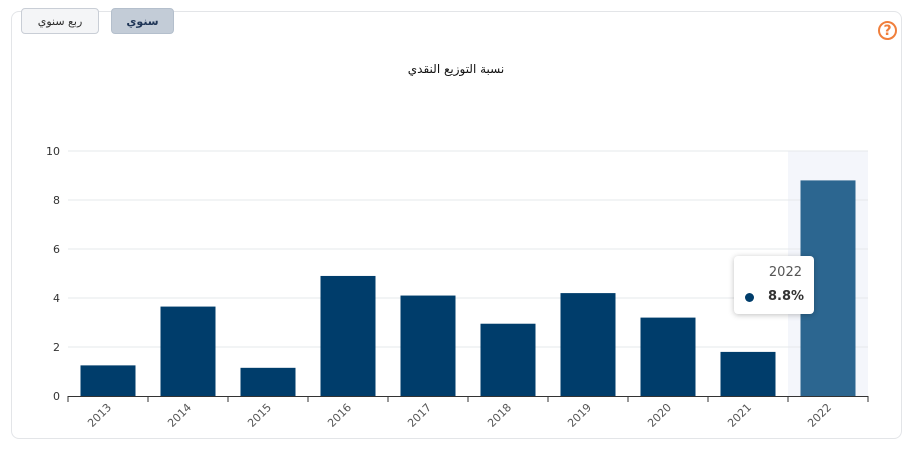 The image size is (912, 449). Describe the element at coordinates (339, 415) in the screenshot. I see `x-tick-label: 2016` at that location.